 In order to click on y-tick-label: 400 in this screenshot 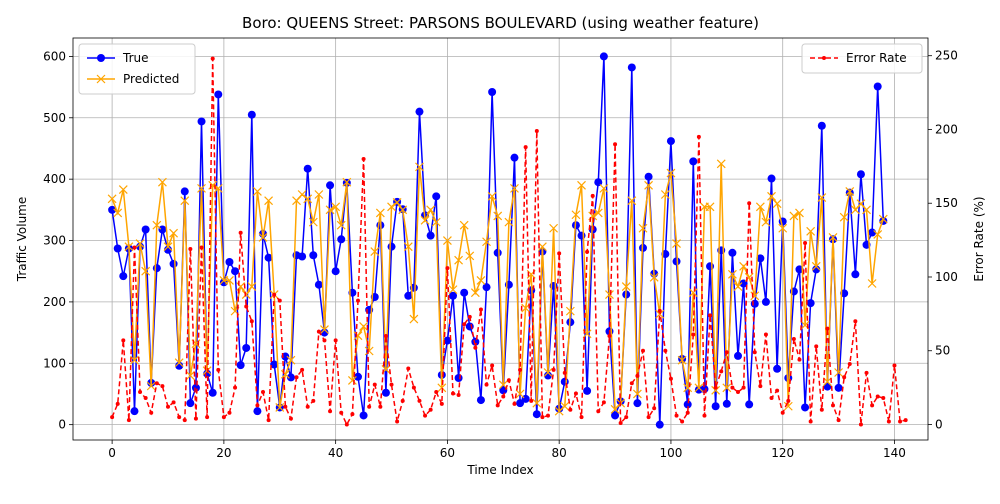, I will do `click(54, 179)`.